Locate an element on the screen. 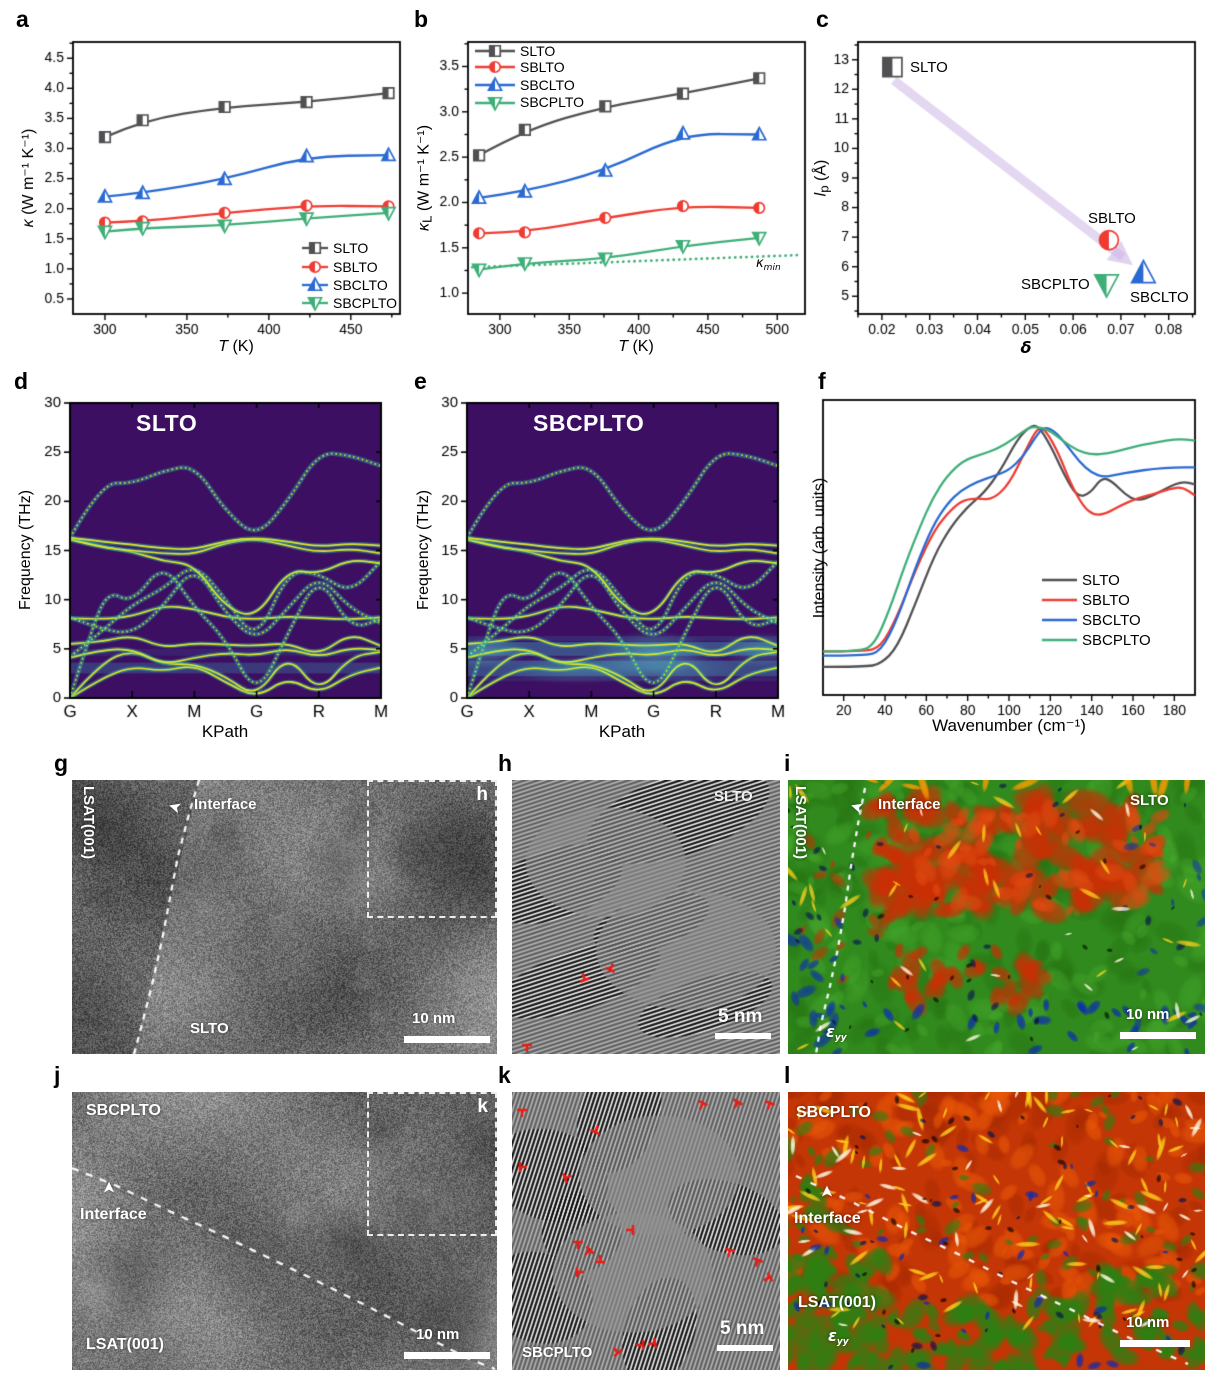 The image size is (1206, 1374). point-label-slto: SLTO is located at coordinates (929, 67).